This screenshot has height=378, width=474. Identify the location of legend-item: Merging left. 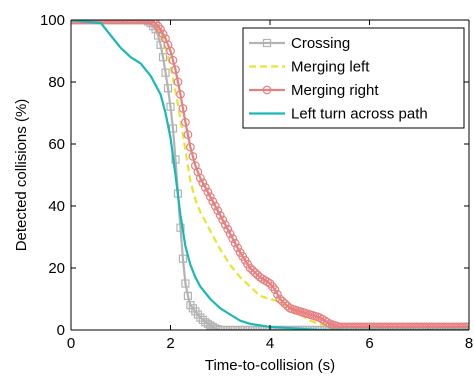
(309, 67).